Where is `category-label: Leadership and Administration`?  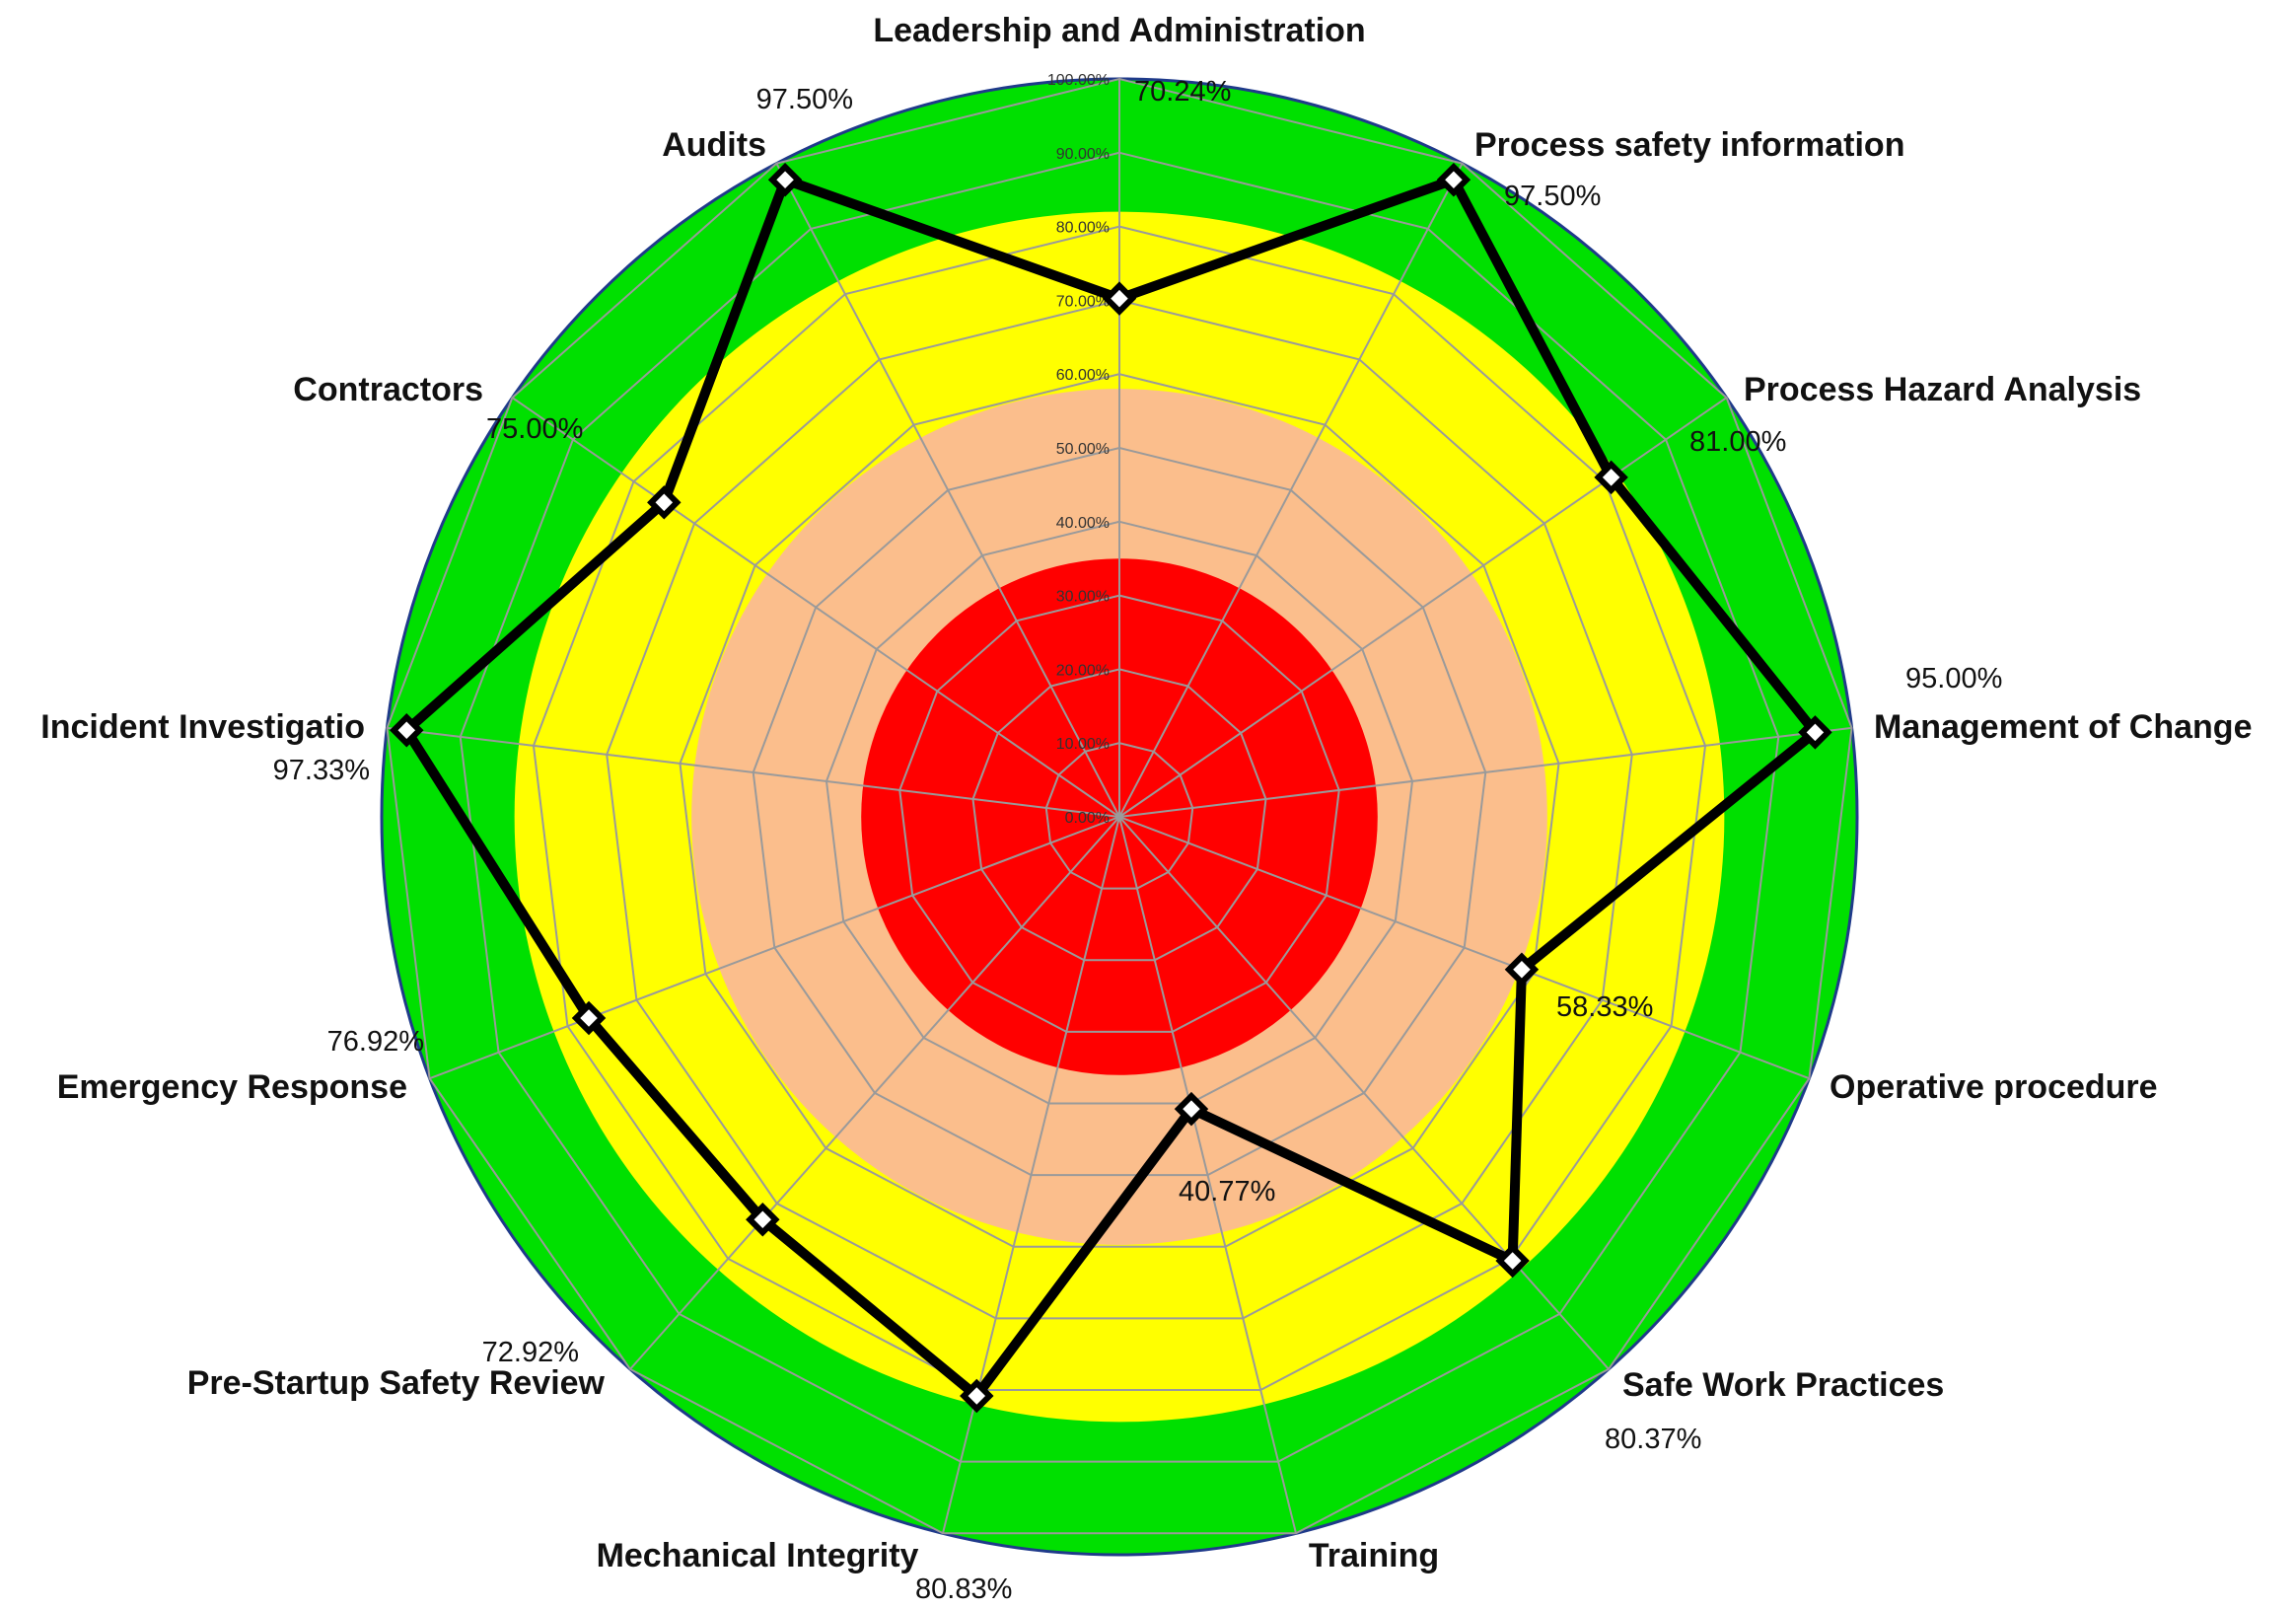
category-label: Leadership and Administration is located at coordinates (1119, 31).